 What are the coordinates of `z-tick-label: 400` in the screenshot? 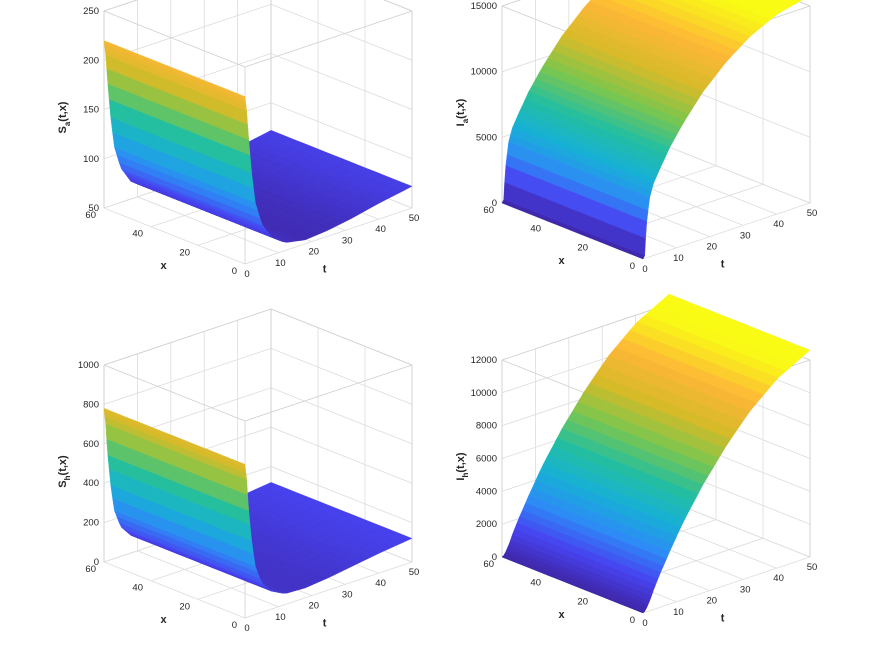 It's located at (91, 483).